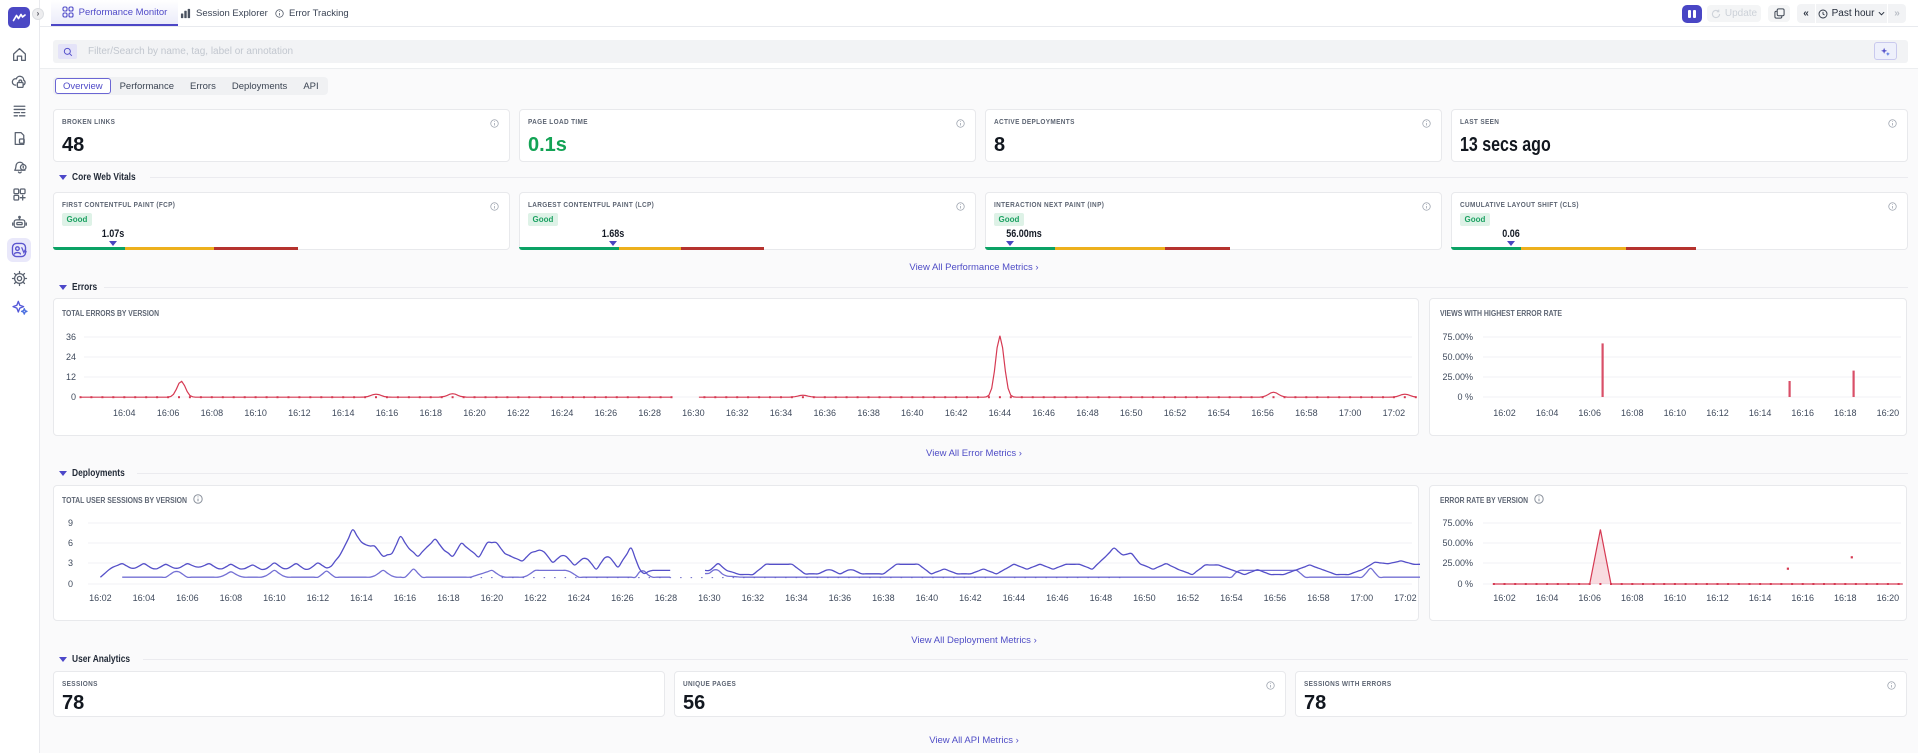  I want to click on svg-text: ERROR RATE BY VERSION, so click(1484, 500).